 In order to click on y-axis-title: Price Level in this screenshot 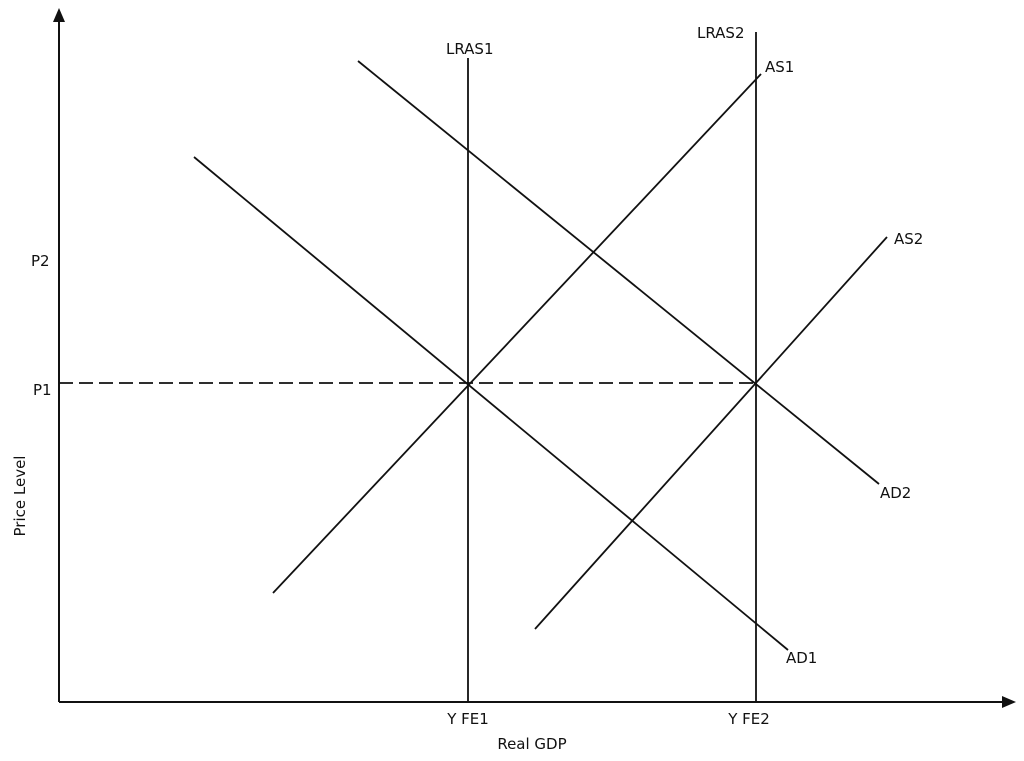, I will do `click(20, 496)`.